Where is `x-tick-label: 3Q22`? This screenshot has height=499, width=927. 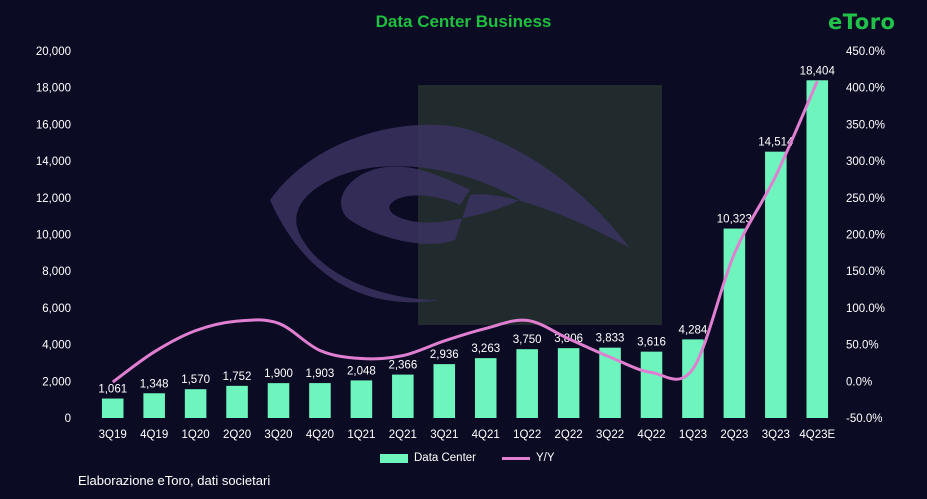 x-tick-label: 3Q22 is located at coordinates (610, 435).